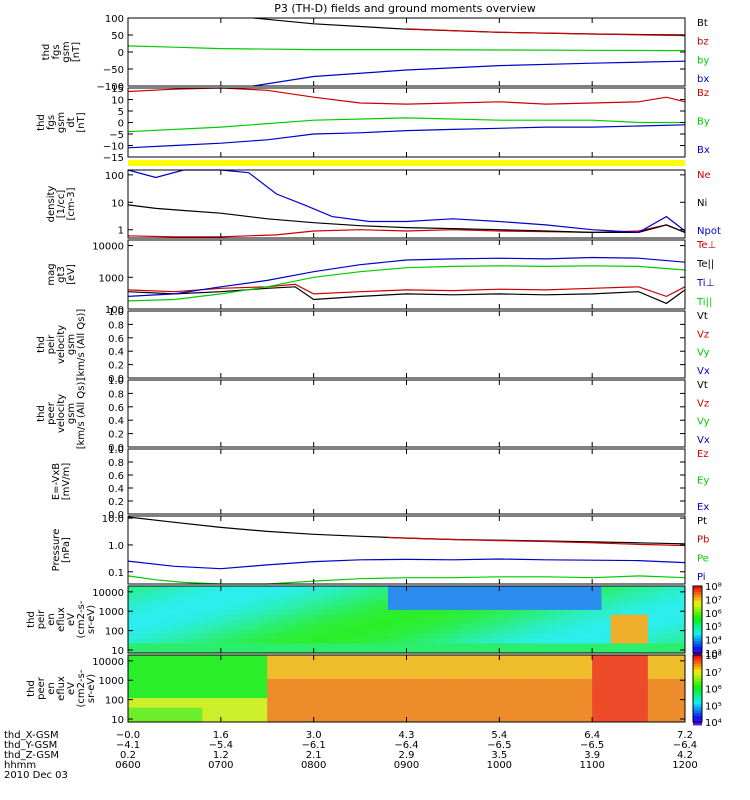  Describe the element at coordinates (31, 735) in the screenshot. I see `x-axis-row-label: thd_X-GSM` at that location.